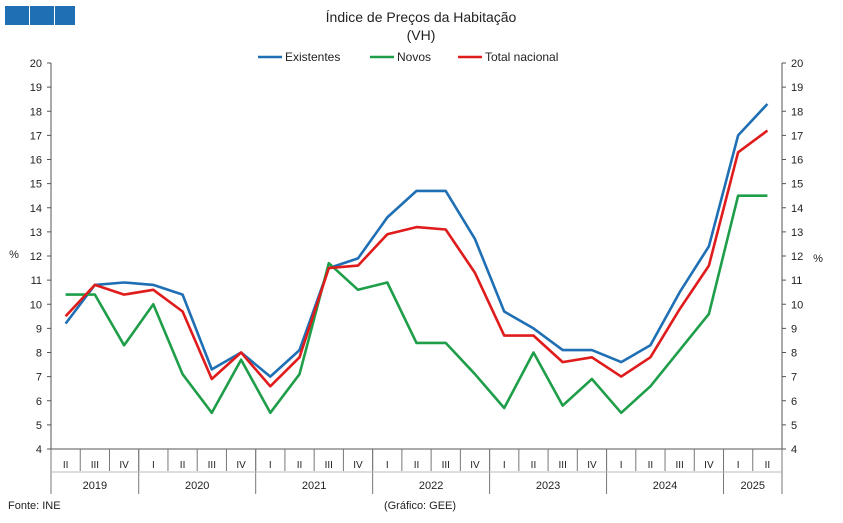  What do you see at coordinates (39, 450) in the screenshot?
I see `y-tick-label-left: 4` at bounding box center [39, 450].